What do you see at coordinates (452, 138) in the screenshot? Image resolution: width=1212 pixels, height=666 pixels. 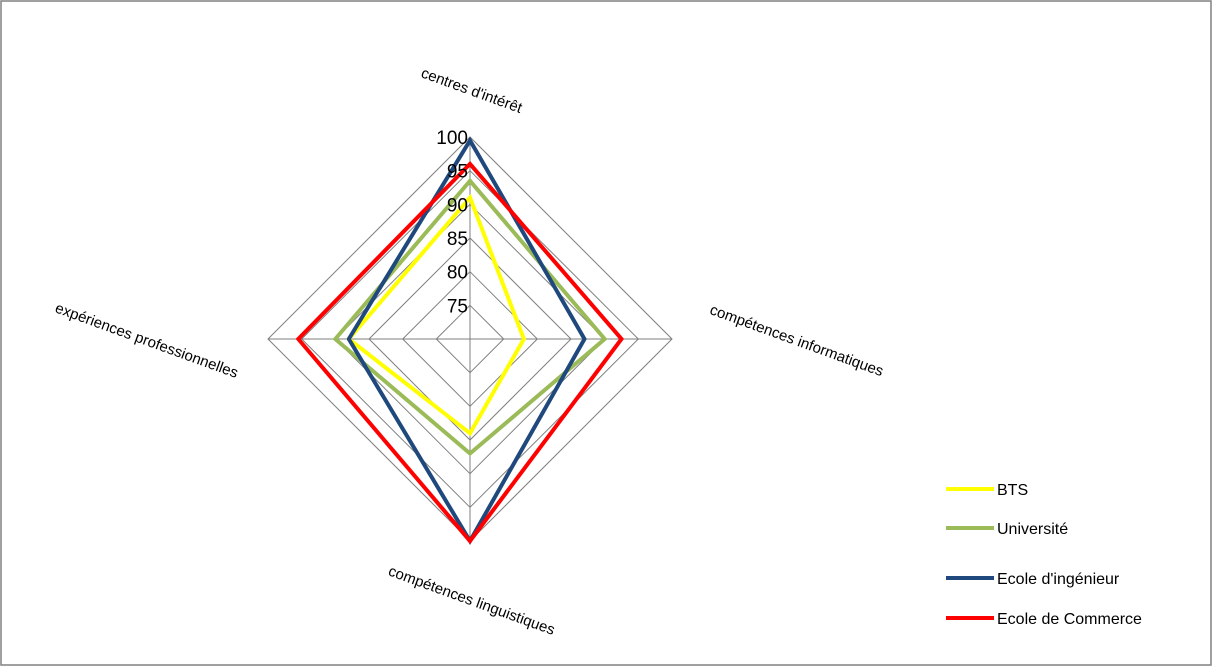 I see `tick-label: 100` at bounding box center [452, 138].